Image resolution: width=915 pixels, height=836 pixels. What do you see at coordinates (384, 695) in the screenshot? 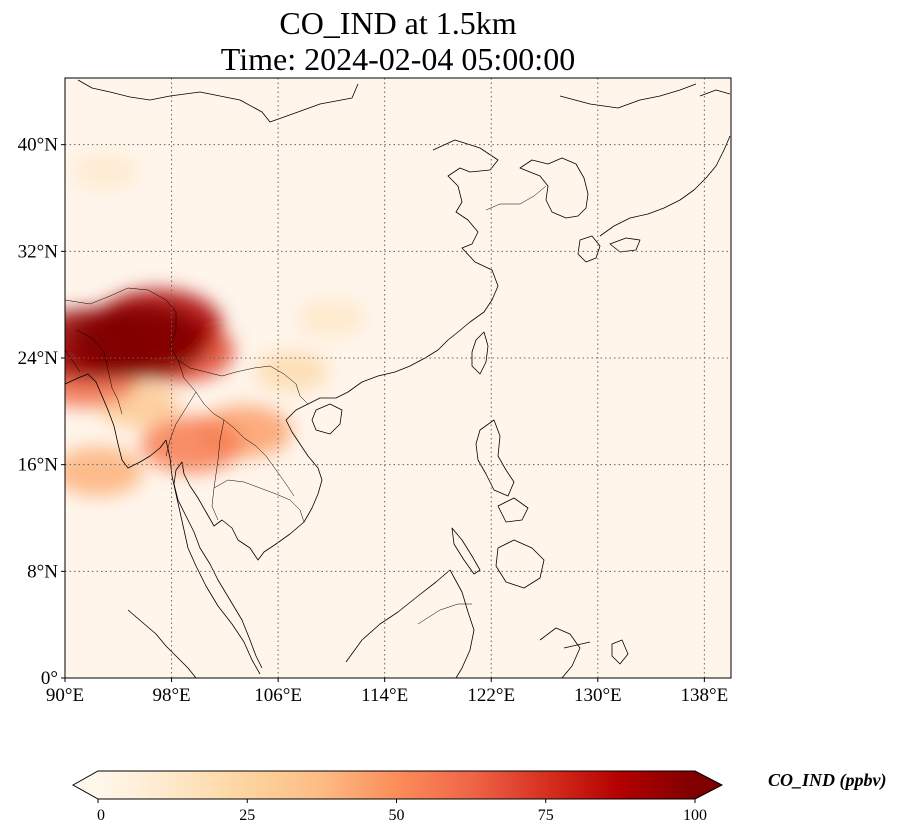
I see `lon-tick-label: 114°E` at bounding box center [384, 695].